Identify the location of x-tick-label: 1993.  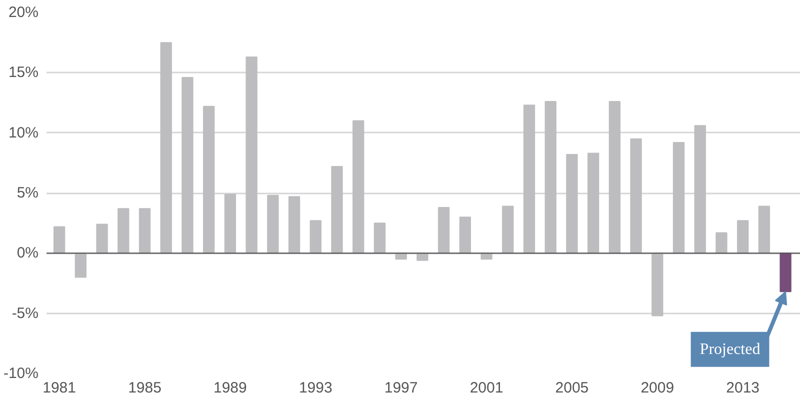
(315, 387).